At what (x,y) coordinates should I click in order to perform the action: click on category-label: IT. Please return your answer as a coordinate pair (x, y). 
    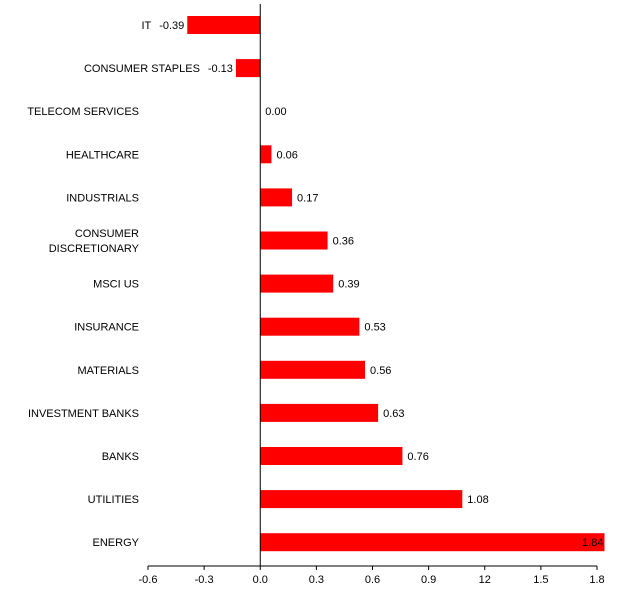
    Looking at the image, I should click on (147, 26).